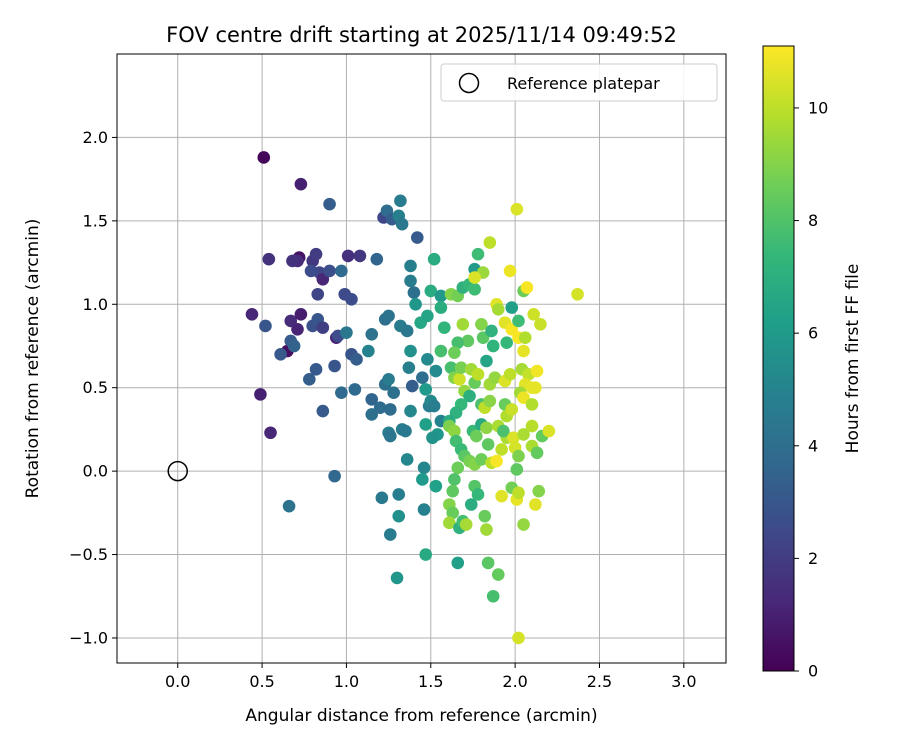 The image size is (900, 750). I want to click on colorbar-label: Hours from first FF file, so click(853, 359).